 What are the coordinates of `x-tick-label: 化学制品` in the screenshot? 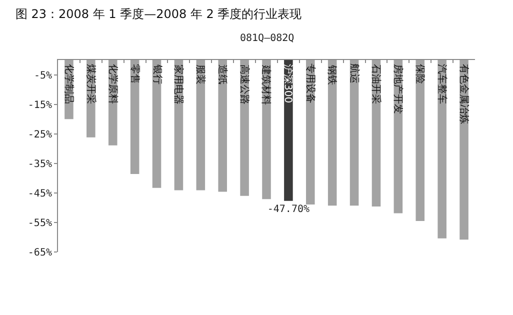 It's located at (68, 84).